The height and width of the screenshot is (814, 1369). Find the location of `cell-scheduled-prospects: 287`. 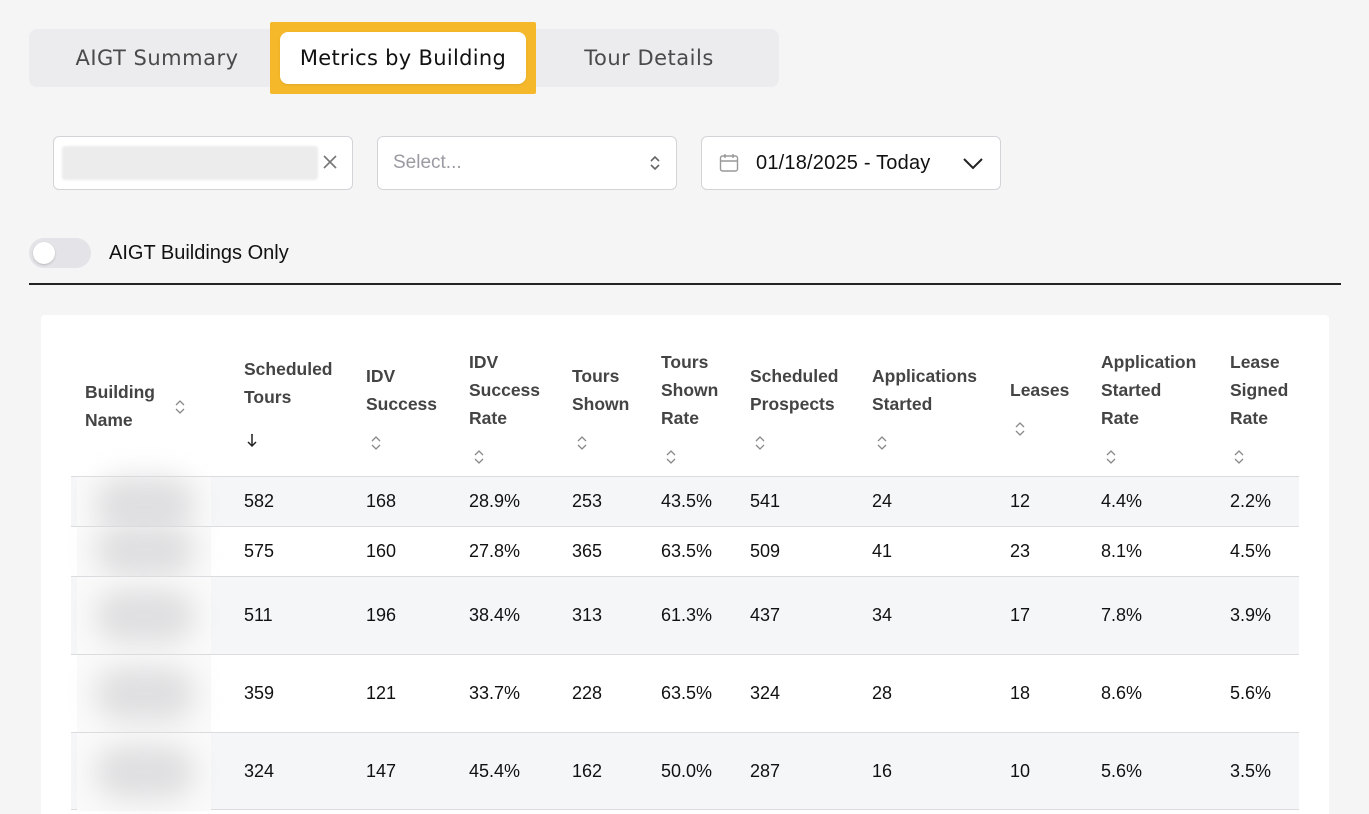

cell-scheduled-prospects: 287 is located at coordinates (765, 771).